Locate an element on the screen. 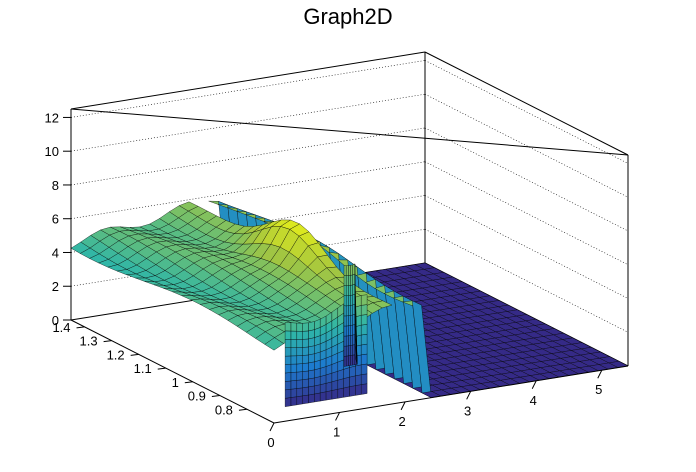 The image size is (696, 472). y-tick-label: 0.9 is located at coordinates (197, 396).